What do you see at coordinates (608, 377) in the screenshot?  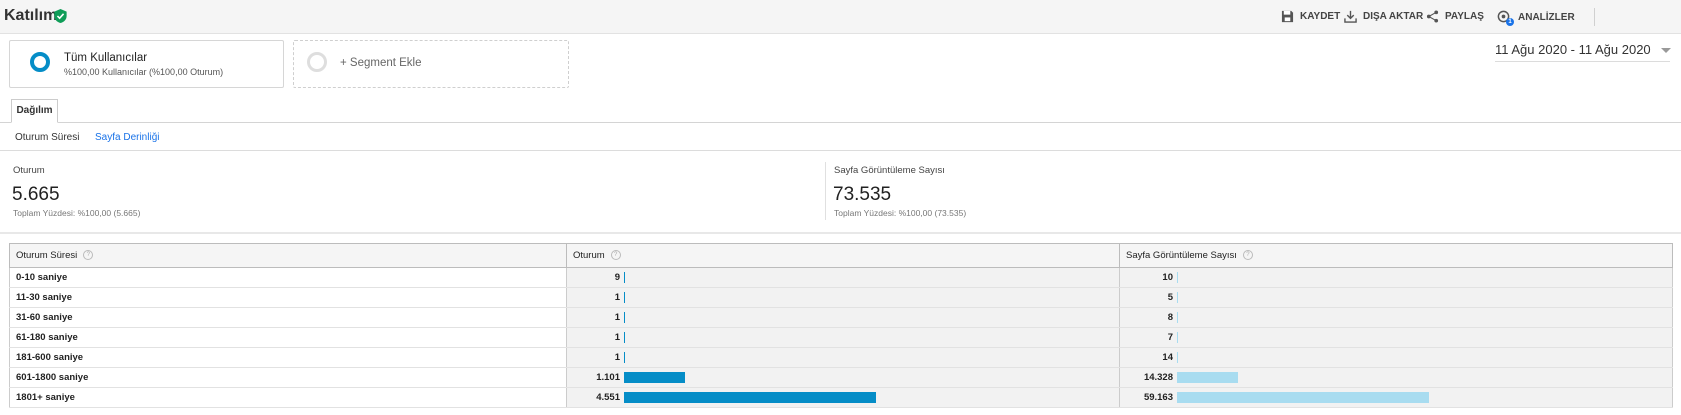 I see `sessions-value: 1.101` at bounding box center [608, 377].